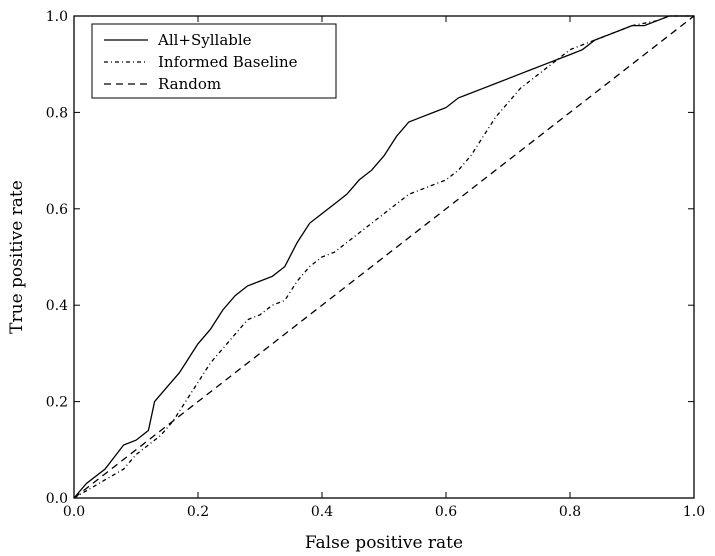 The width and height of the screenshot is (715, 556). I want to click on x-tick-label: 0.8, so click(570, 512).